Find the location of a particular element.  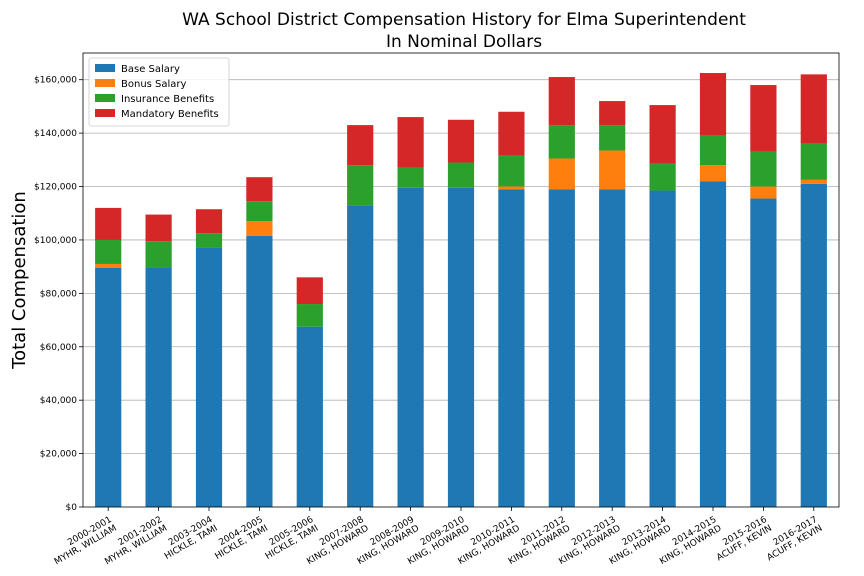

y-tick-label: $0 is located at coordinates (72, 508).